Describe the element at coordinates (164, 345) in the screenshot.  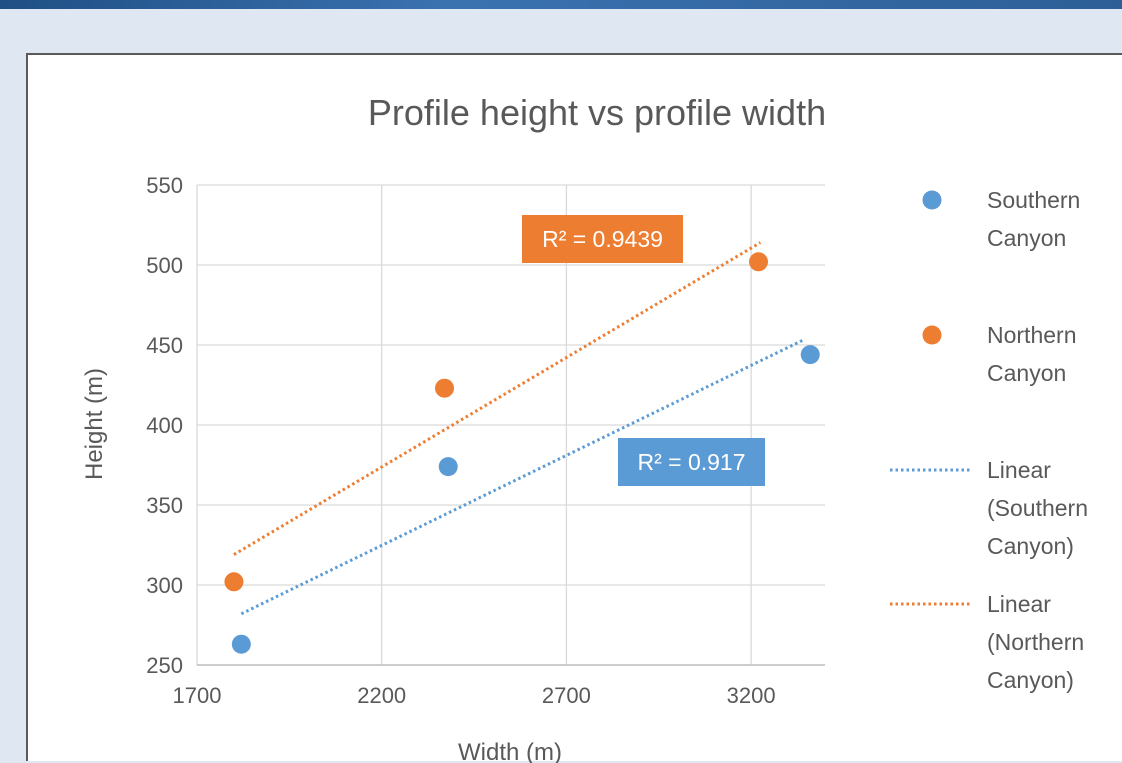
I see `y-tick-label: 450` at that location.